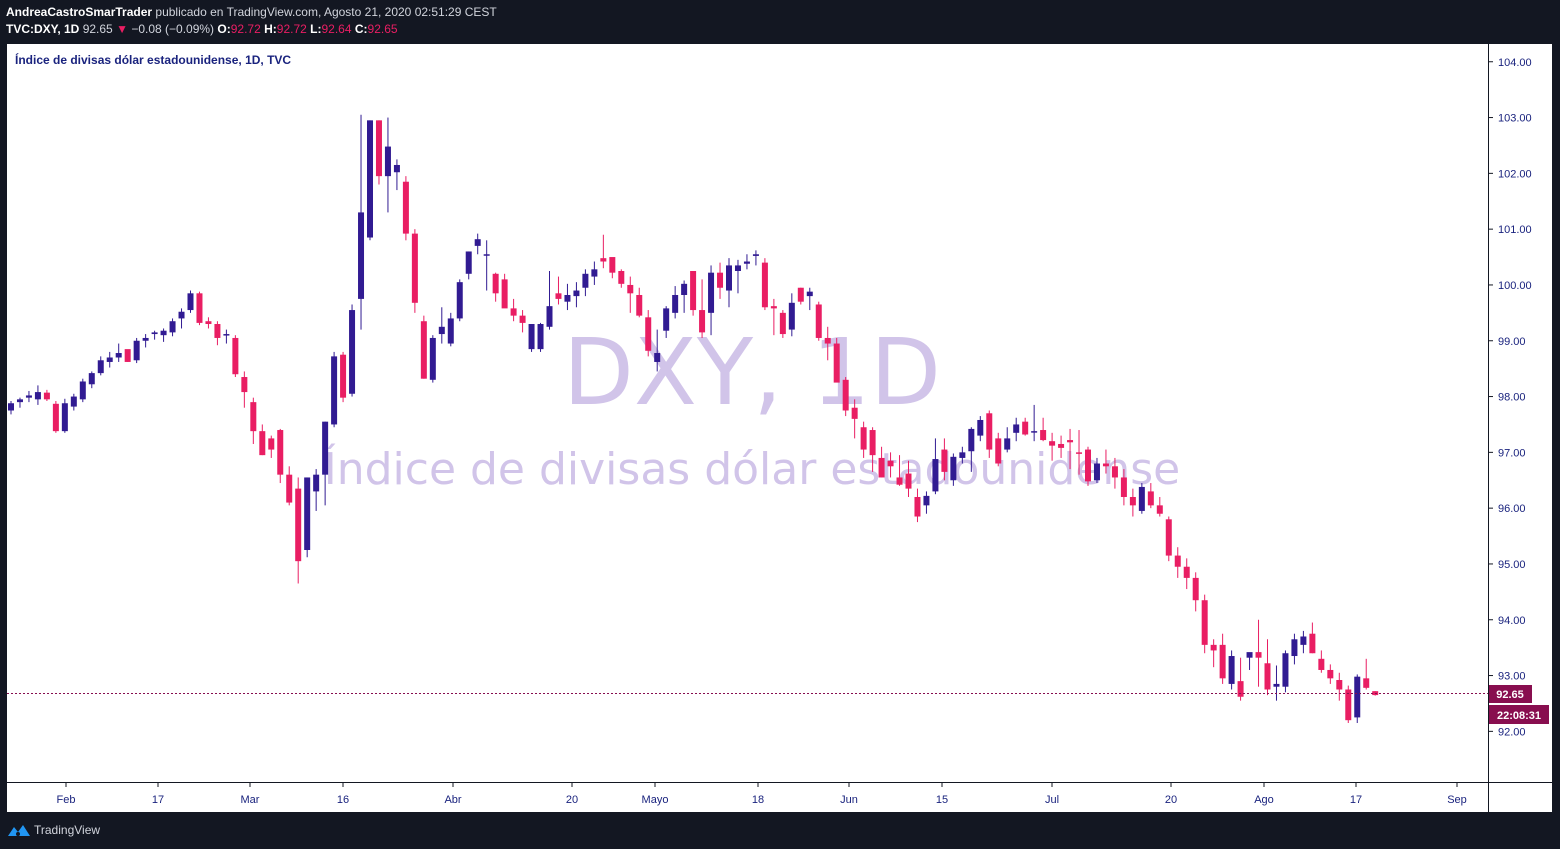 The width and height of the screenshot is (1560, 849). Describe the element at coordinates (245, 29) in the screenshot. I see `open-value: 92.72` at that location.